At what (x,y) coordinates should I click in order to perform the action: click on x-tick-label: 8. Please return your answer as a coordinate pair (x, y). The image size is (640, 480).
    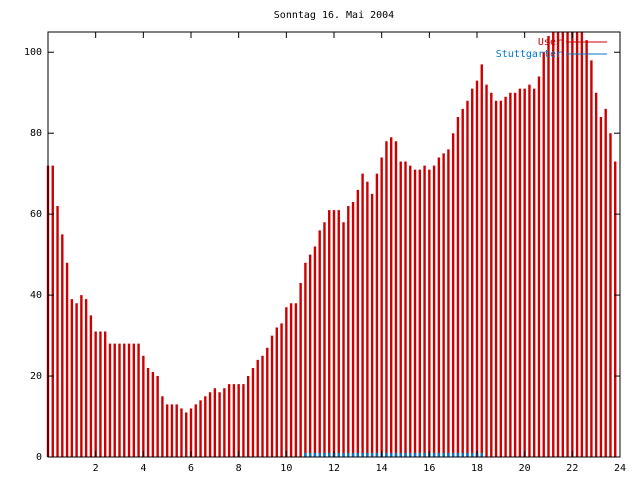
    Looking at the image, I should click on (239, 468).